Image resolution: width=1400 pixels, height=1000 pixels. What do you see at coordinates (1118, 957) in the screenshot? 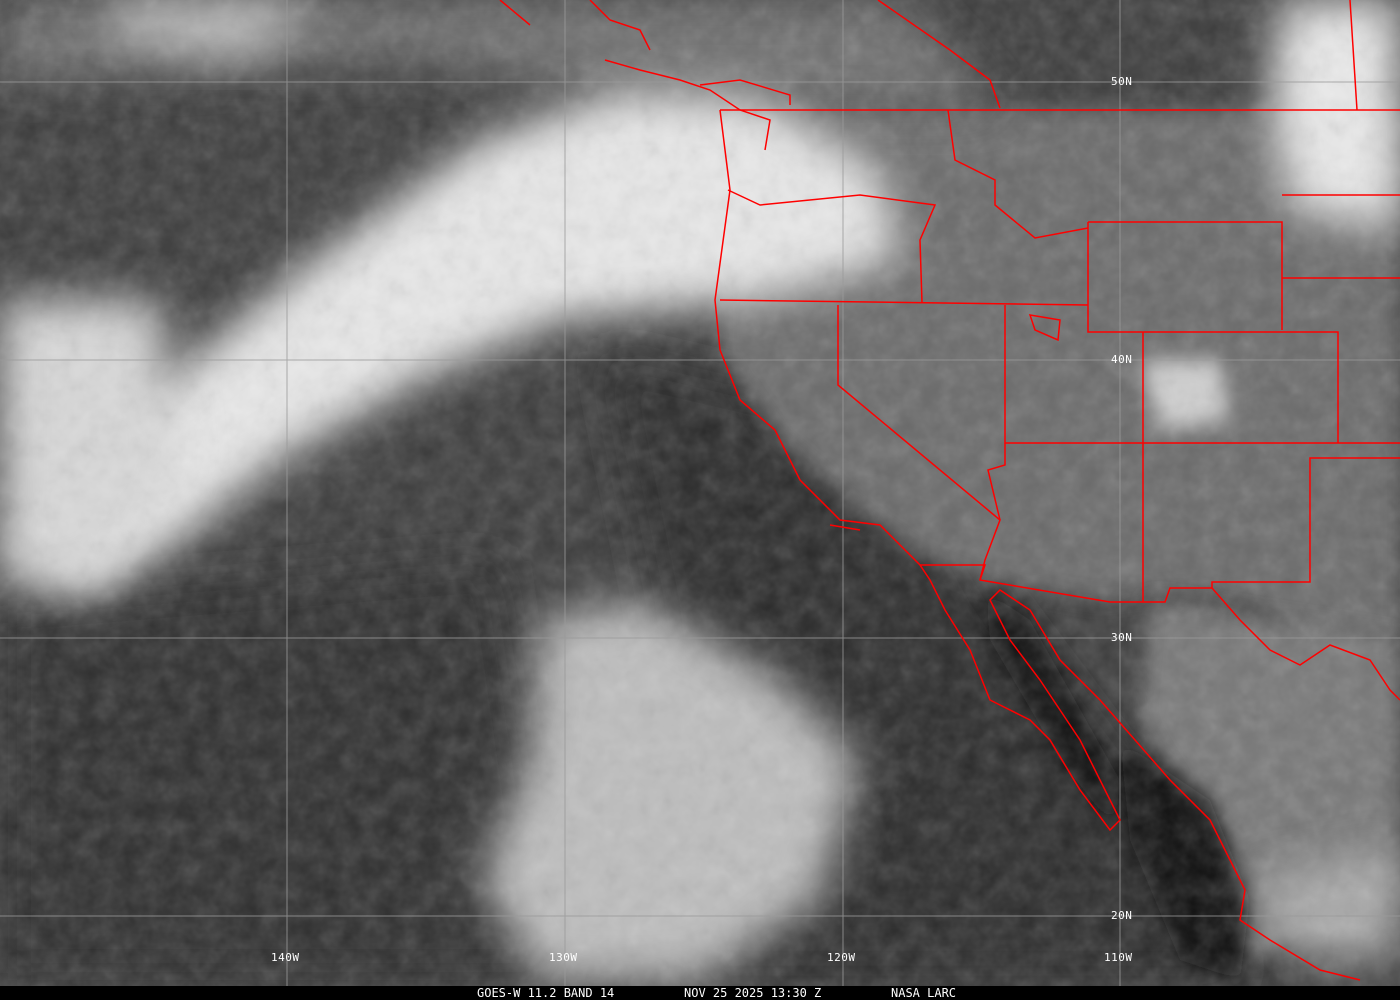
I see `longitude-label-110w: 110W` at bounding box center [1118, 957].